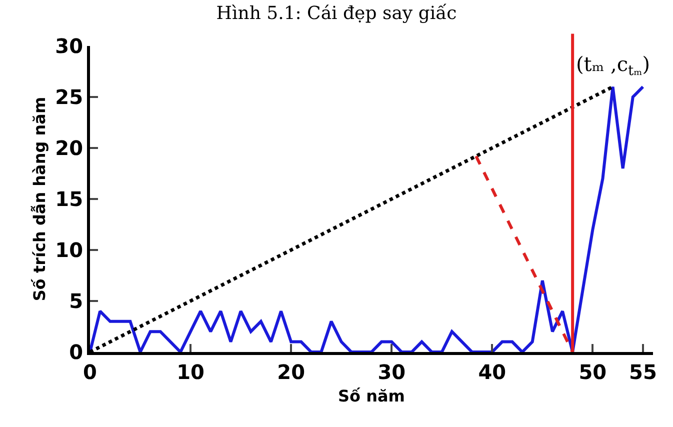 This screenshot has width=673, height=427. What do you see at coordinates (613, 66) in the screenshot?
I see `annotation: (tₘ ,c$_{tₘ}$)` at bounding box center [613, 66].